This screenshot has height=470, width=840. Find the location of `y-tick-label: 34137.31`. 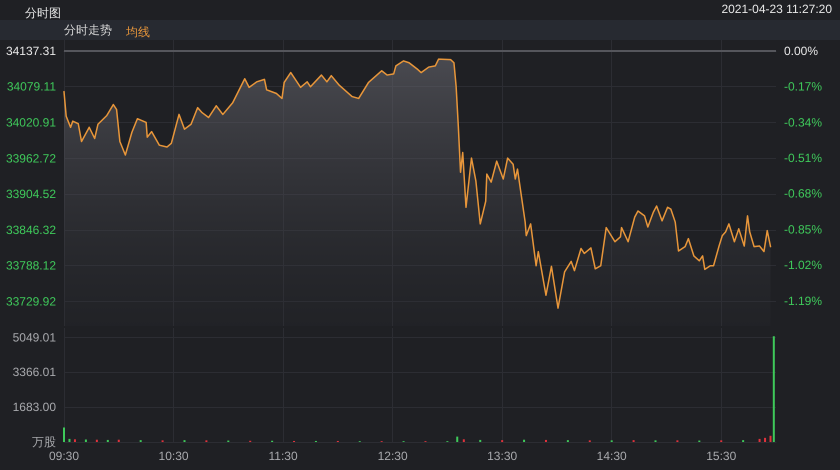

y-tick-label: 34137.31 is located at coordinates (31, 51).